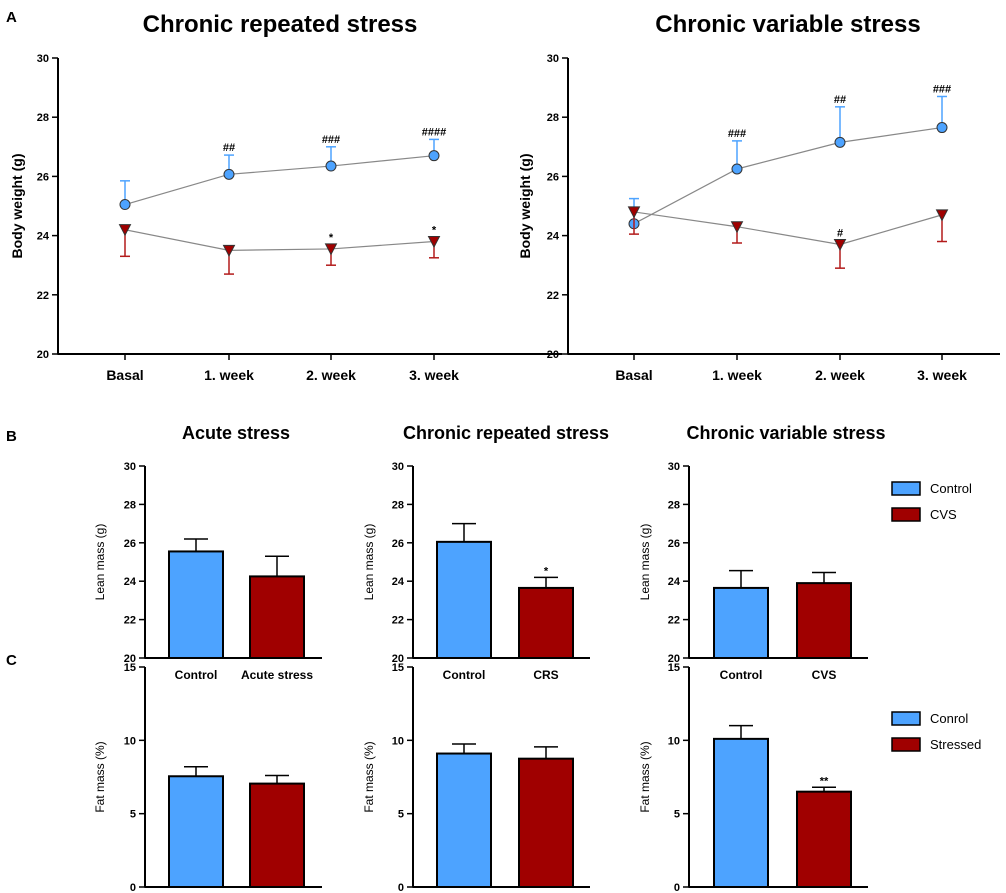 The height and width of the screenshot is (893, 1006). I want to click on significance-label: #, so click(840, 233).